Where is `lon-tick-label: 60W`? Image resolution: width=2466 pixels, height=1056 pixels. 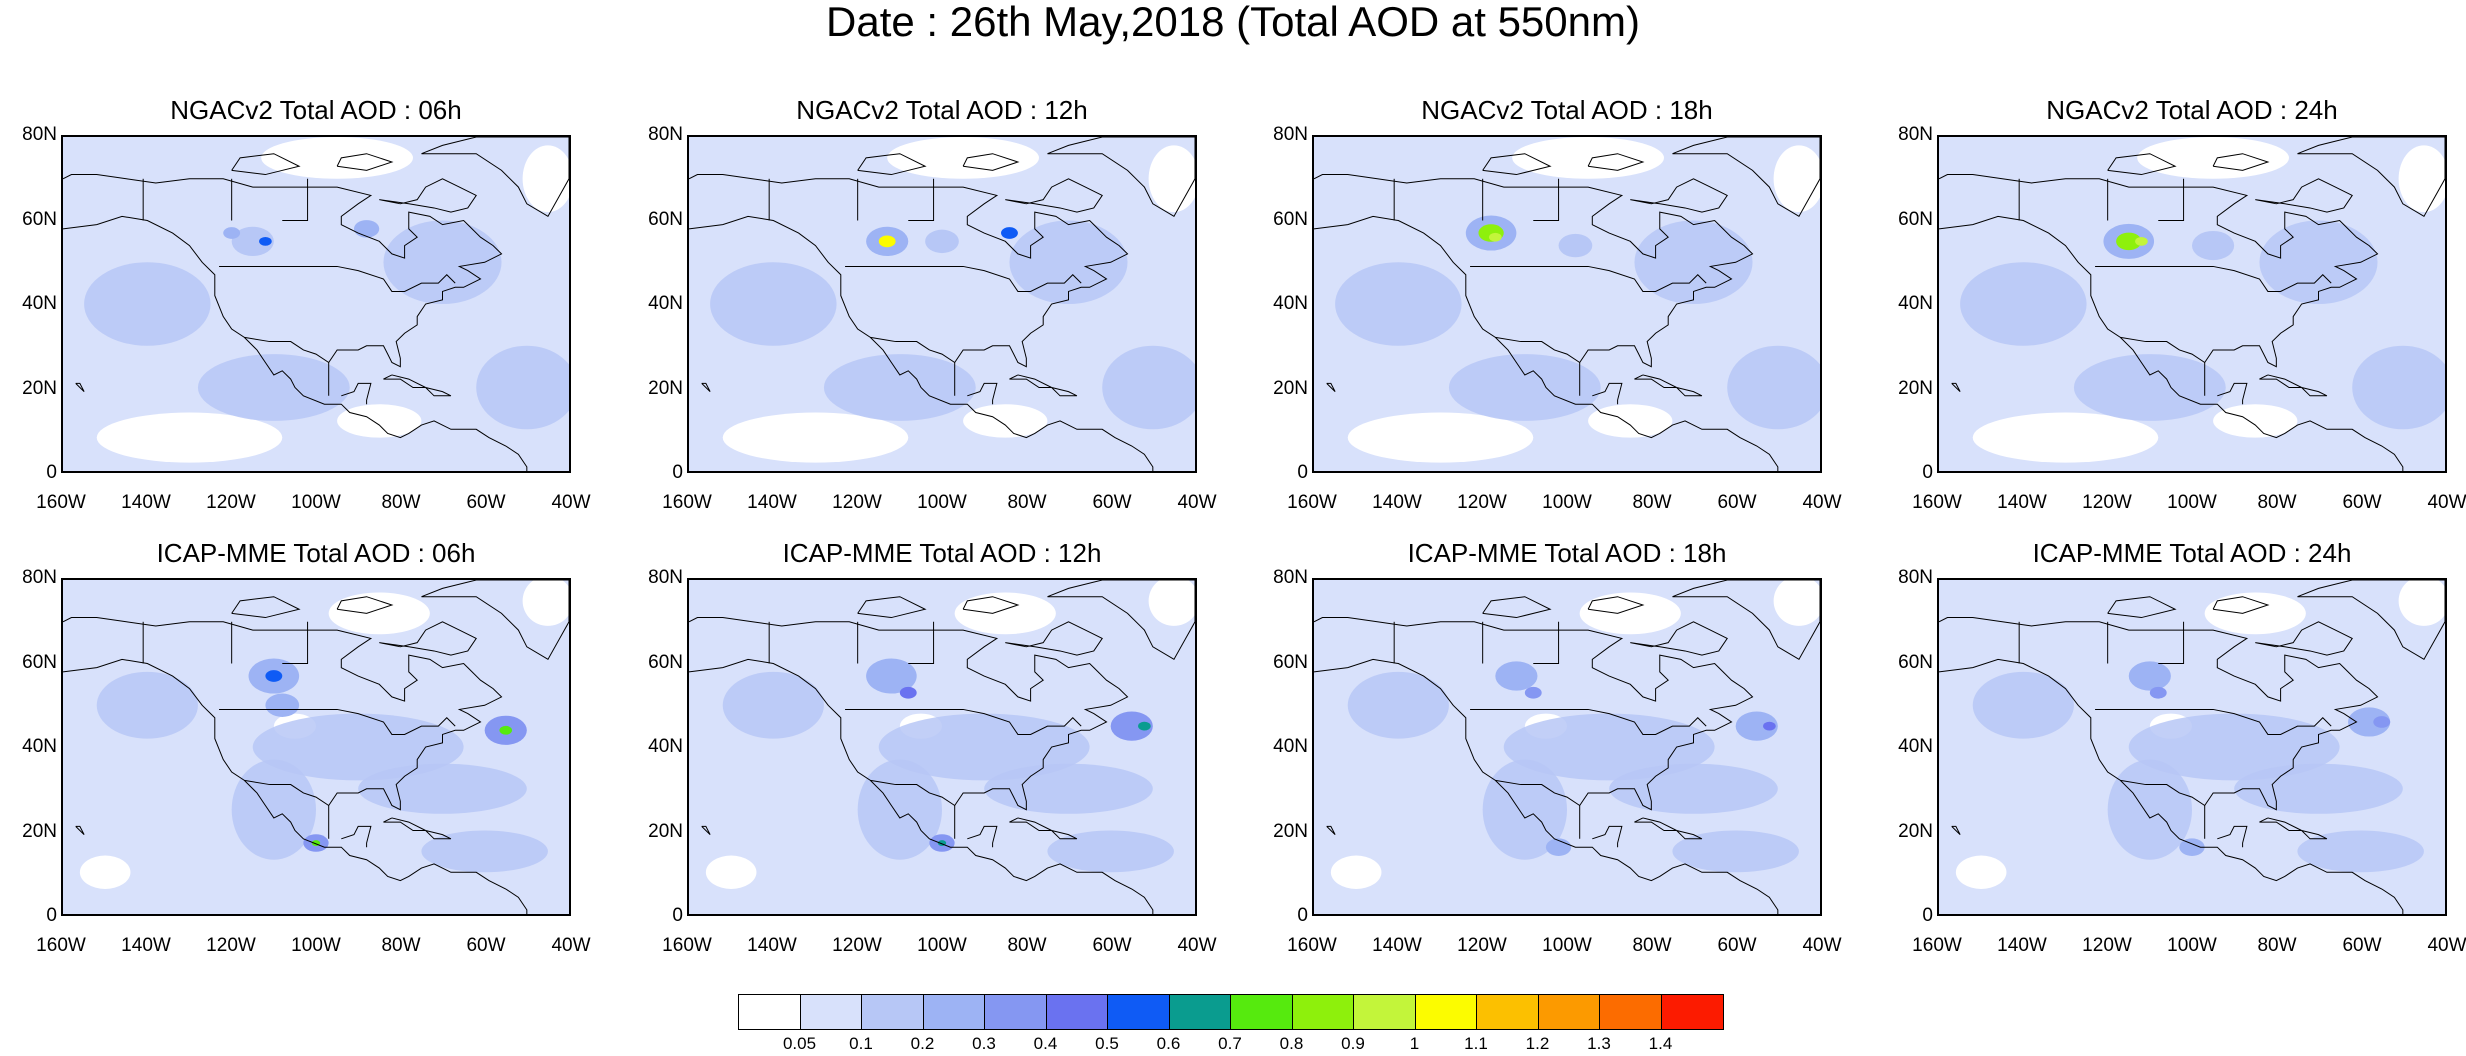 lon-tick-label: 60W is located at coordinates (486, 502).